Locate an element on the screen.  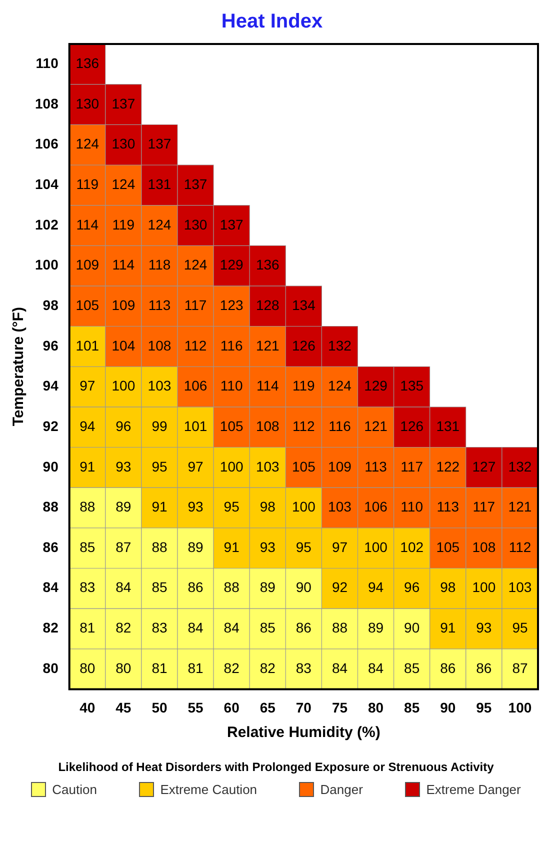
y-tick-label: 106 is located at coordinates (47, 144).